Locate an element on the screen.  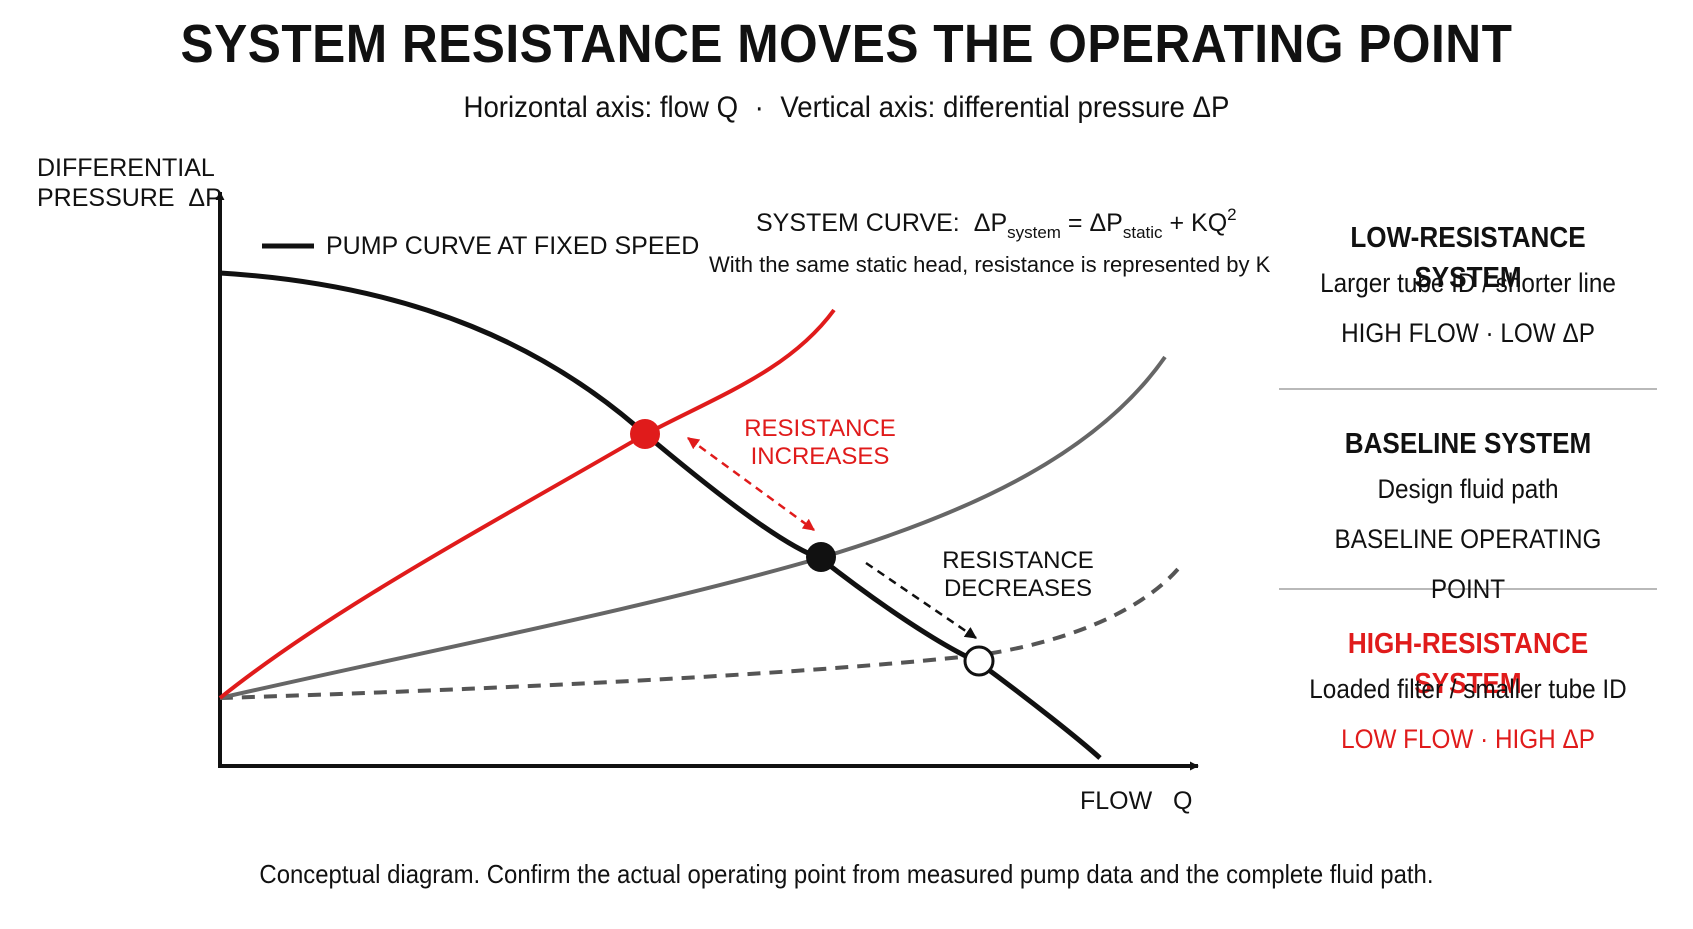
resistance-decreases-label-line1: RESISTANCE is located at coordinates (1018, 560).